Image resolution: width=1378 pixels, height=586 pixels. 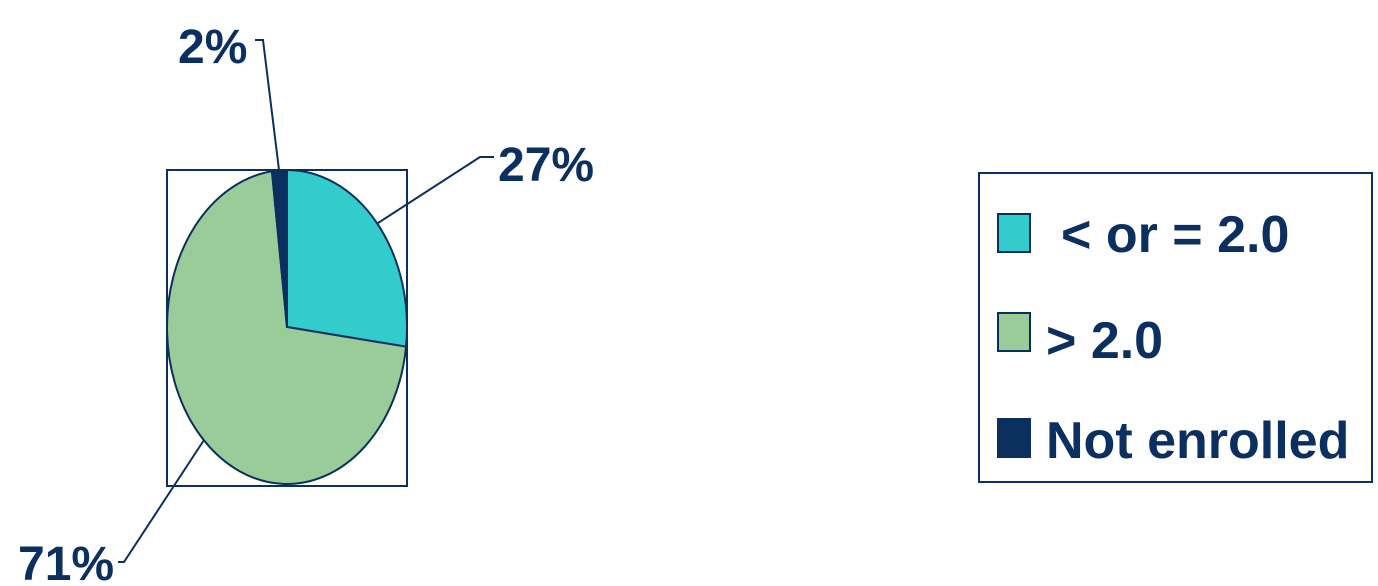 What do you see at coordinates (1014, 438) in the screenshot?
I see `legend-swatch-not-enrolled` at bounding box center [1014, 438].